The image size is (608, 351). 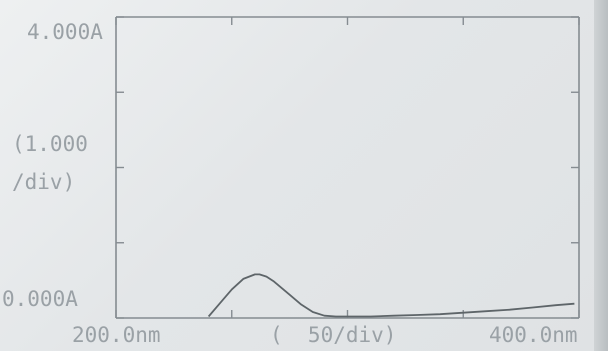 What do you see at coordinates (40, 299) in the screenshot?
I see `y-axis-min-label: 0.000A` at bounding box center [40, 299].